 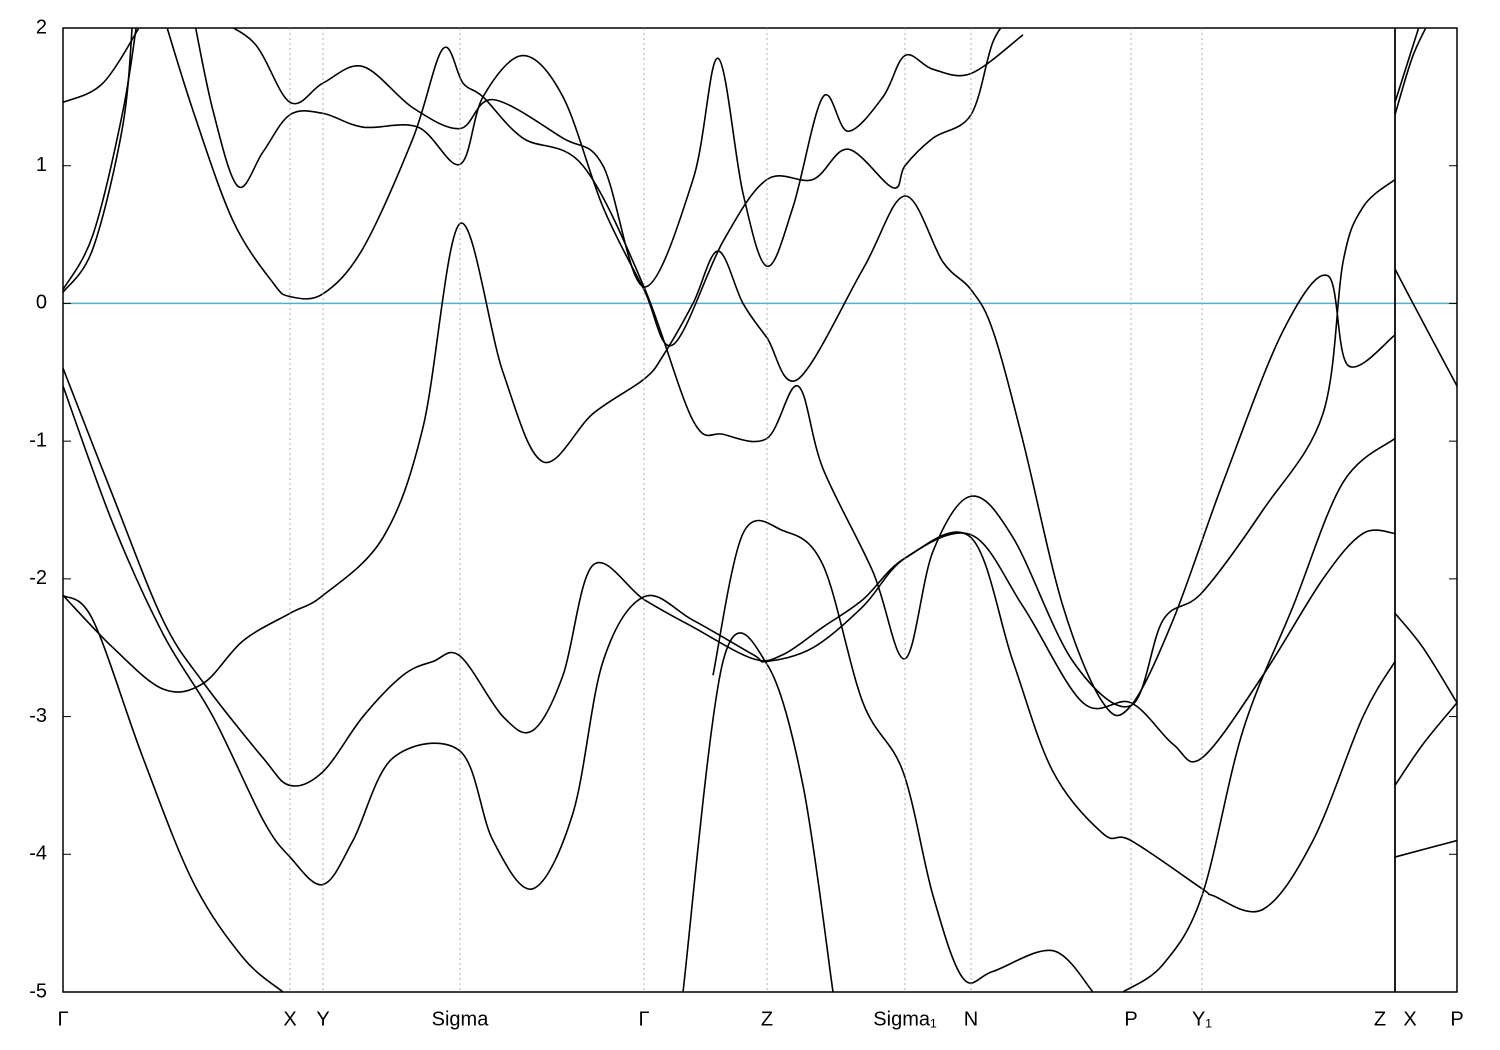 What do you see at coordinates (1202, 1019) in the screenshot?
I see `x-tick-label: Y₁` at bounding box center [1202, 1019].